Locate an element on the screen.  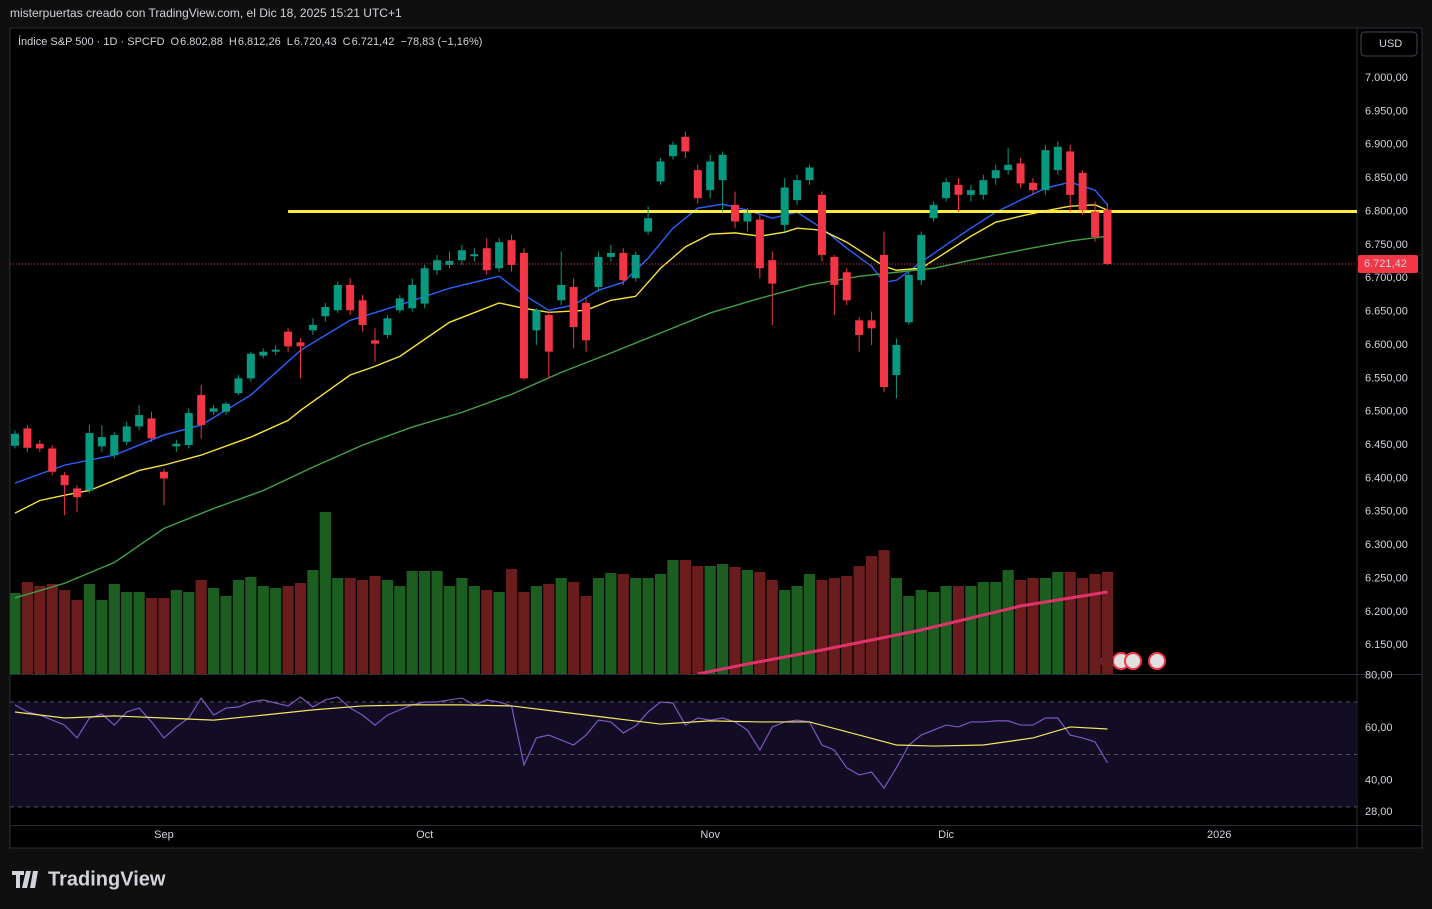
currency: USD is located at coordinates (1390, 44).